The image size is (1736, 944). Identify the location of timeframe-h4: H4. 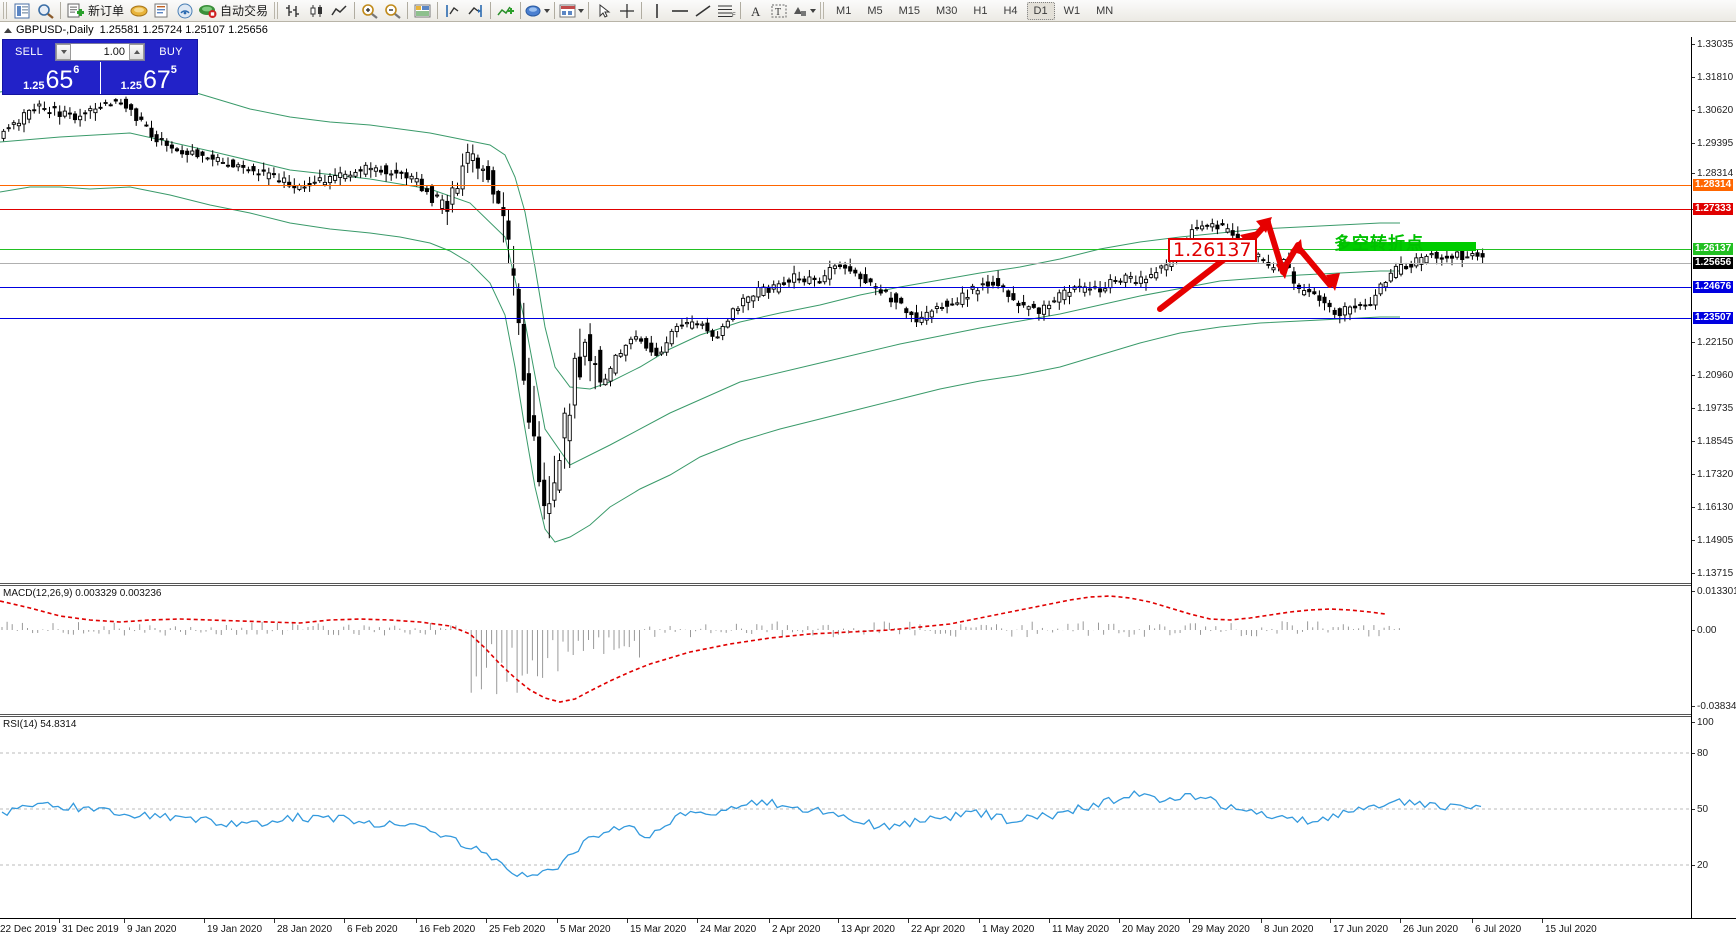
(1010, 10).